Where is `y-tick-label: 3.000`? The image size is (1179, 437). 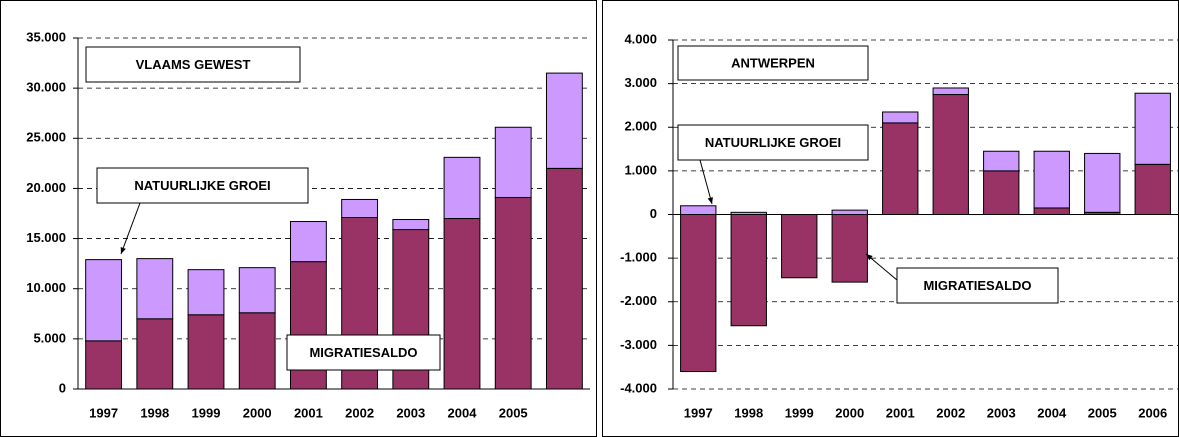 y-tick-label: 3.000 is located at coordinates (640, 82).